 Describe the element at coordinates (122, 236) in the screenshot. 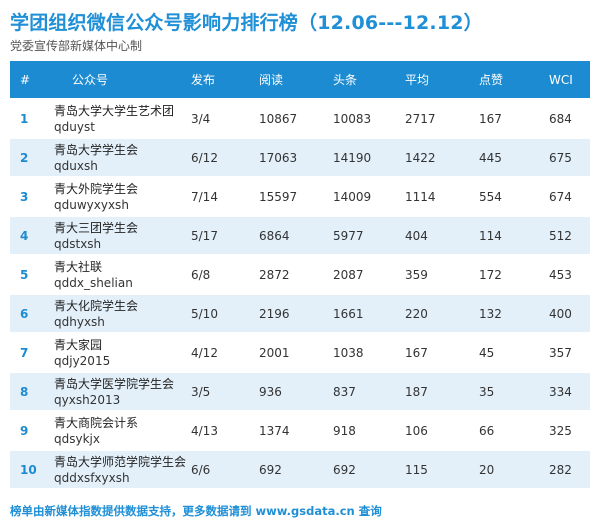

I see `cell-name: 青大三团学生会 qdstxsh` at that location.